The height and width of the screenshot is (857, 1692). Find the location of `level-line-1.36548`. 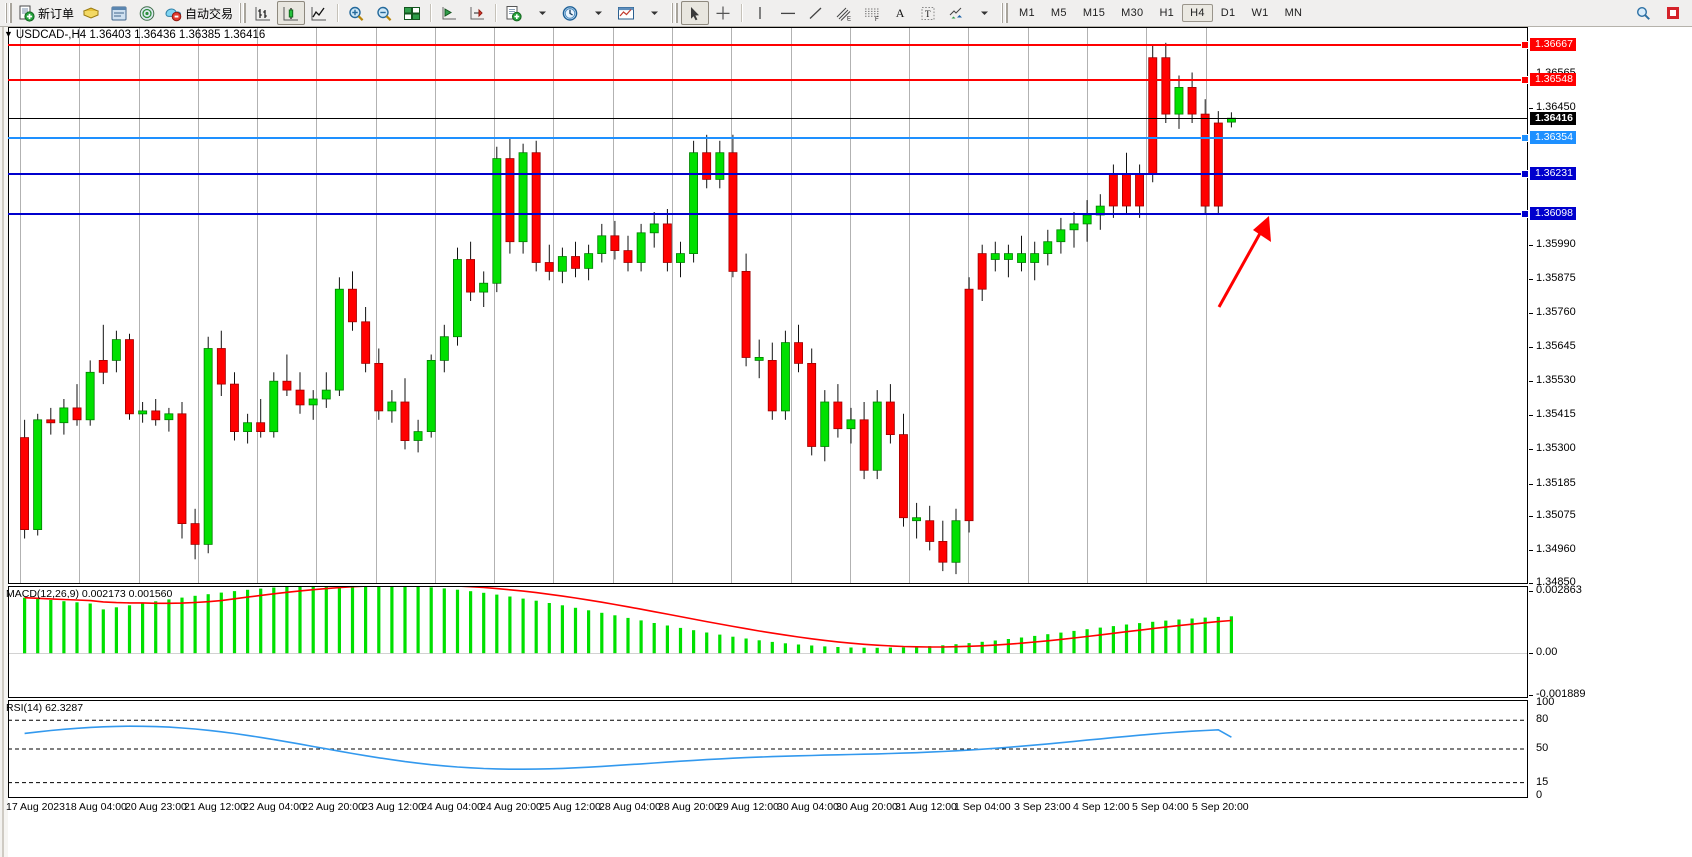

level-line-1.36548 is located at coordinates (768, 80).